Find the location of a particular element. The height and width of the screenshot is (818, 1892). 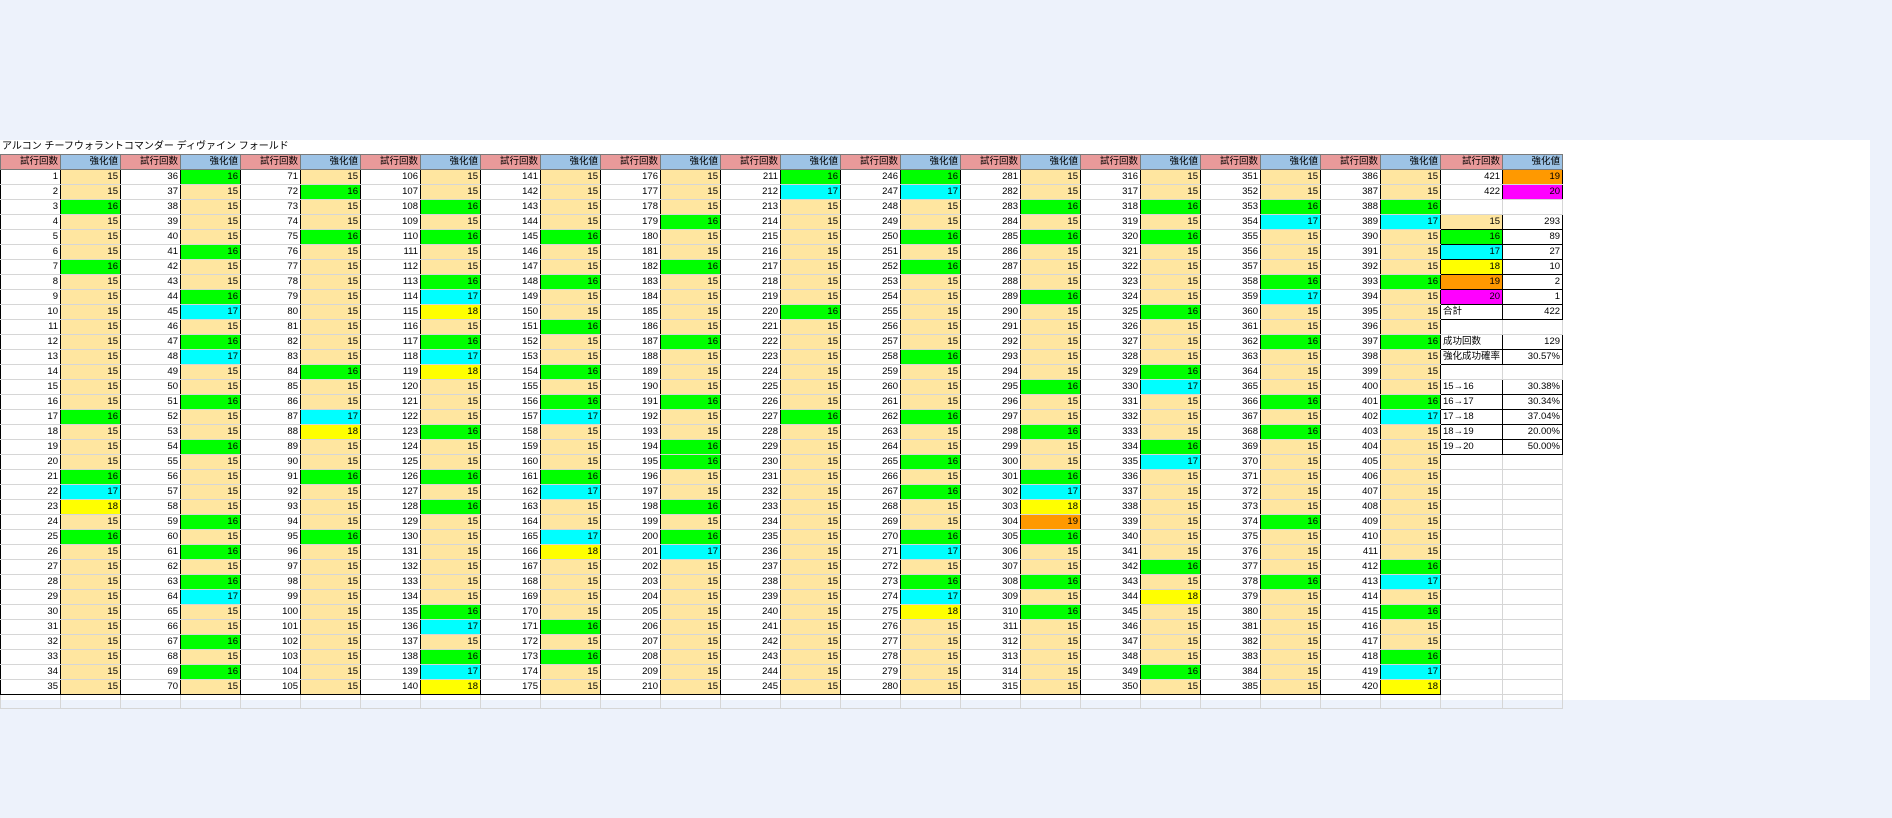

trial-cell: 258 is located at coordinates (870, 357).